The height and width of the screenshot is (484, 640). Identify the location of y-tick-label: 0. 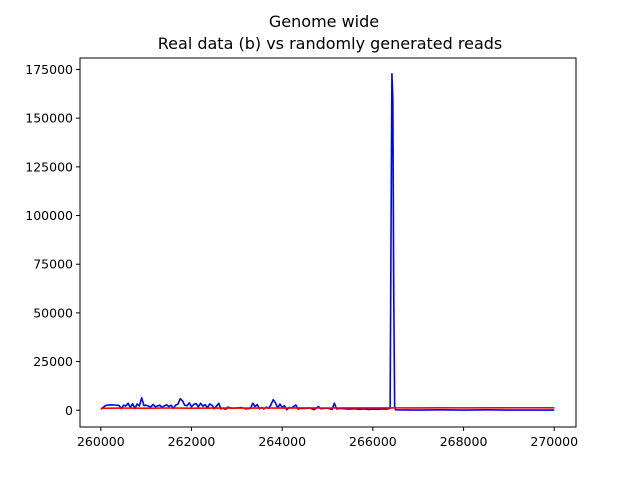
(69, 410).